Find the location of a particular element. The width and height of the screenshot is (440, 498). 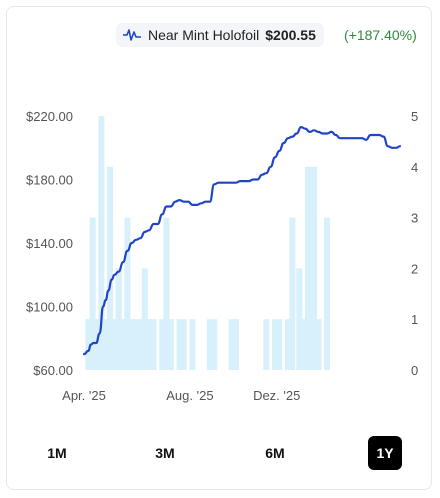

y-right-tick-label: 4 is located at coordinates (414, 167).